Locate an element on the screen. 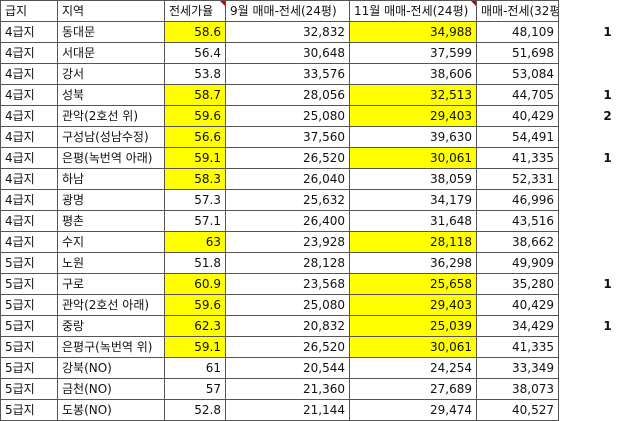 The height and width of the screenshot is (421, 640). cell-gap-32: 38,662 is located at coordinates (518, 242).